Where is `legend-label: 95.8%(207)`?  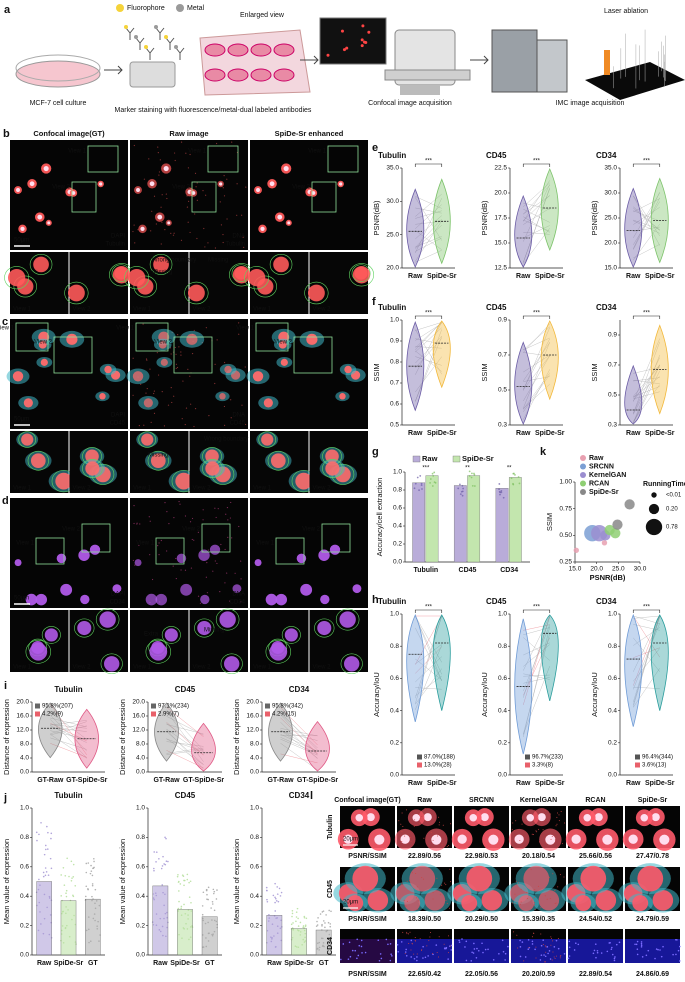
legend-label: 95.8%(207) is located at coordinates (57, 707).